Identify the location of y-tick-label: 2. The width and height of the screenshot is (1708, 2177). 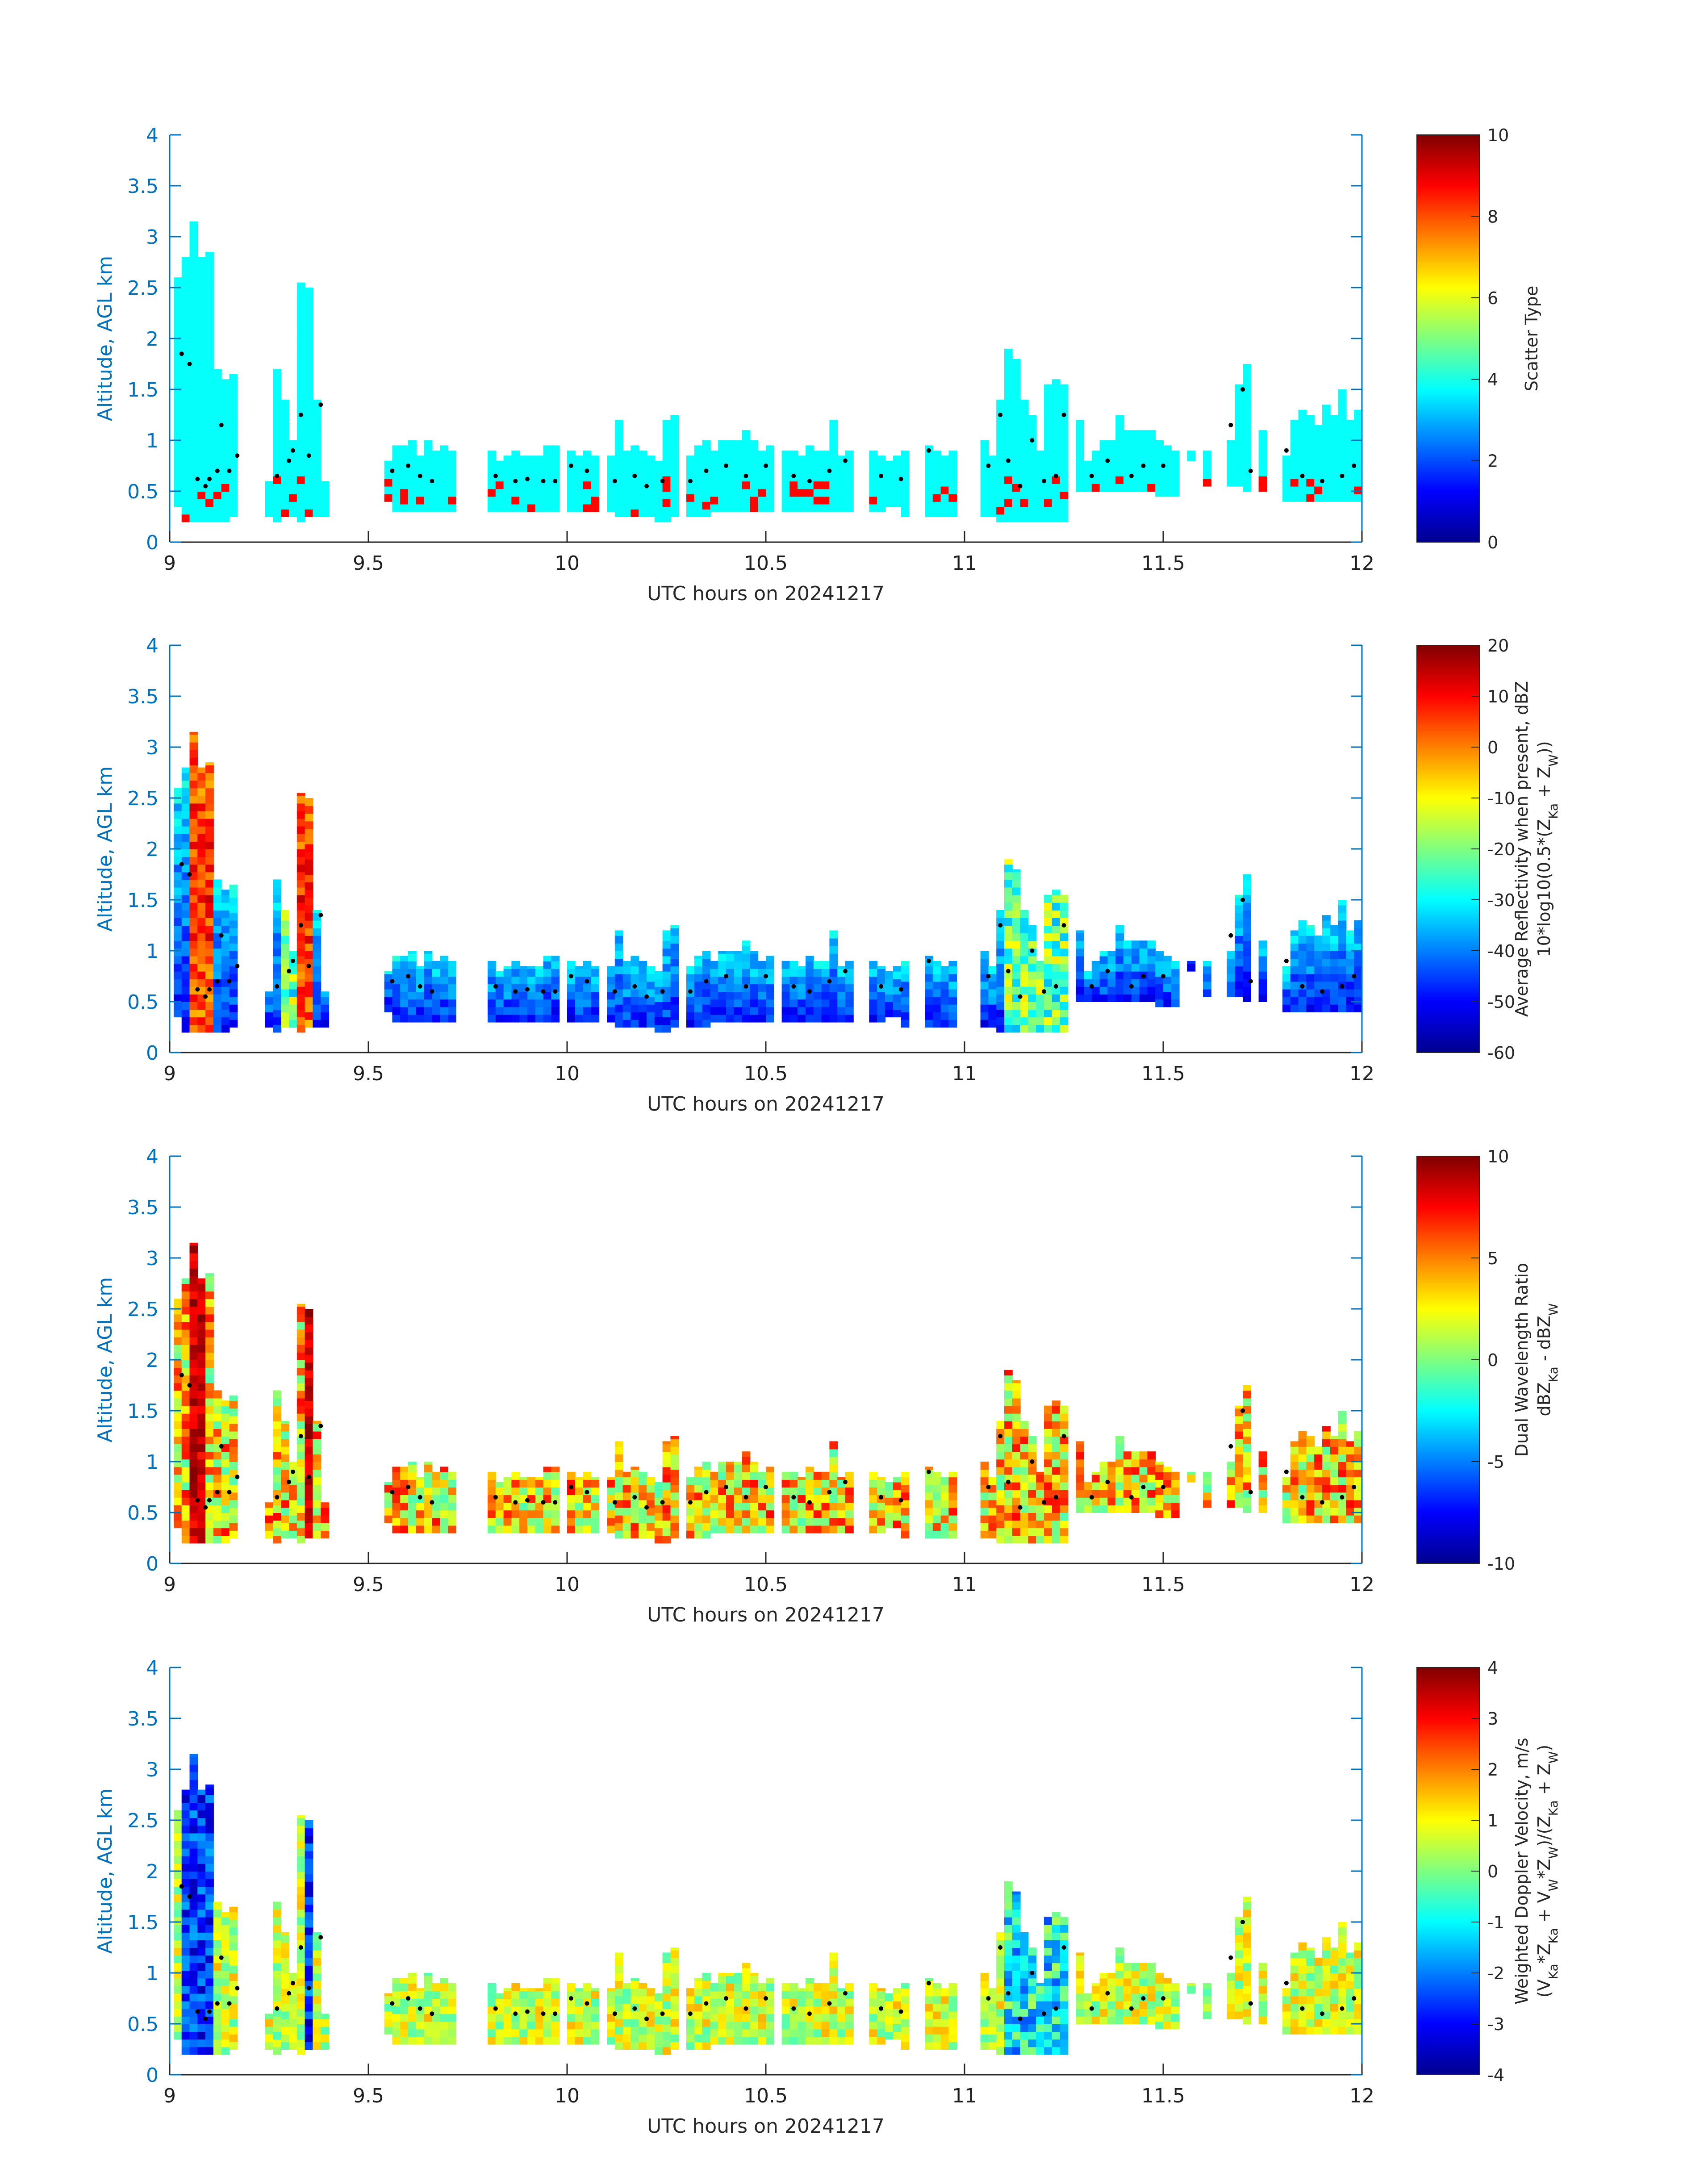
(152, 849).